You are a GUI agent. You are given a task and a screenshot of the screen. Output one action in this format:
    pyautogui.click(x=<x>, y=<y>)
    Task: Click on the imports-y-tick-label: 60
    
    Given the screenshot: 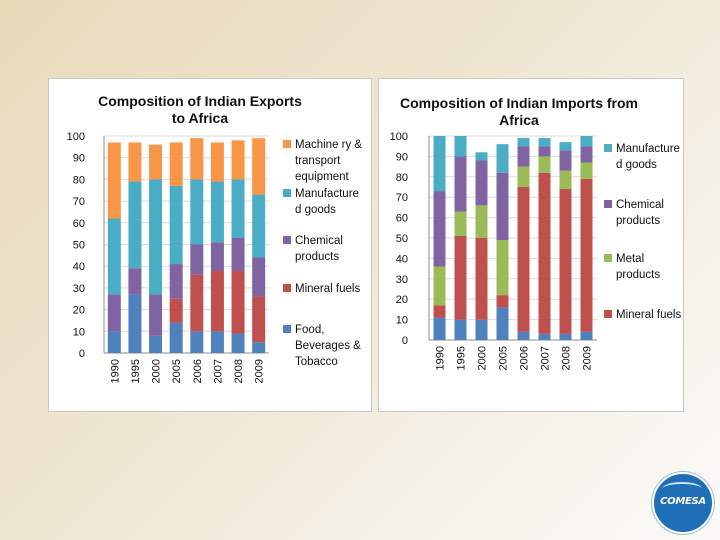 What is the action you would take?
    pyautogui.click(x=402, y=219)
    